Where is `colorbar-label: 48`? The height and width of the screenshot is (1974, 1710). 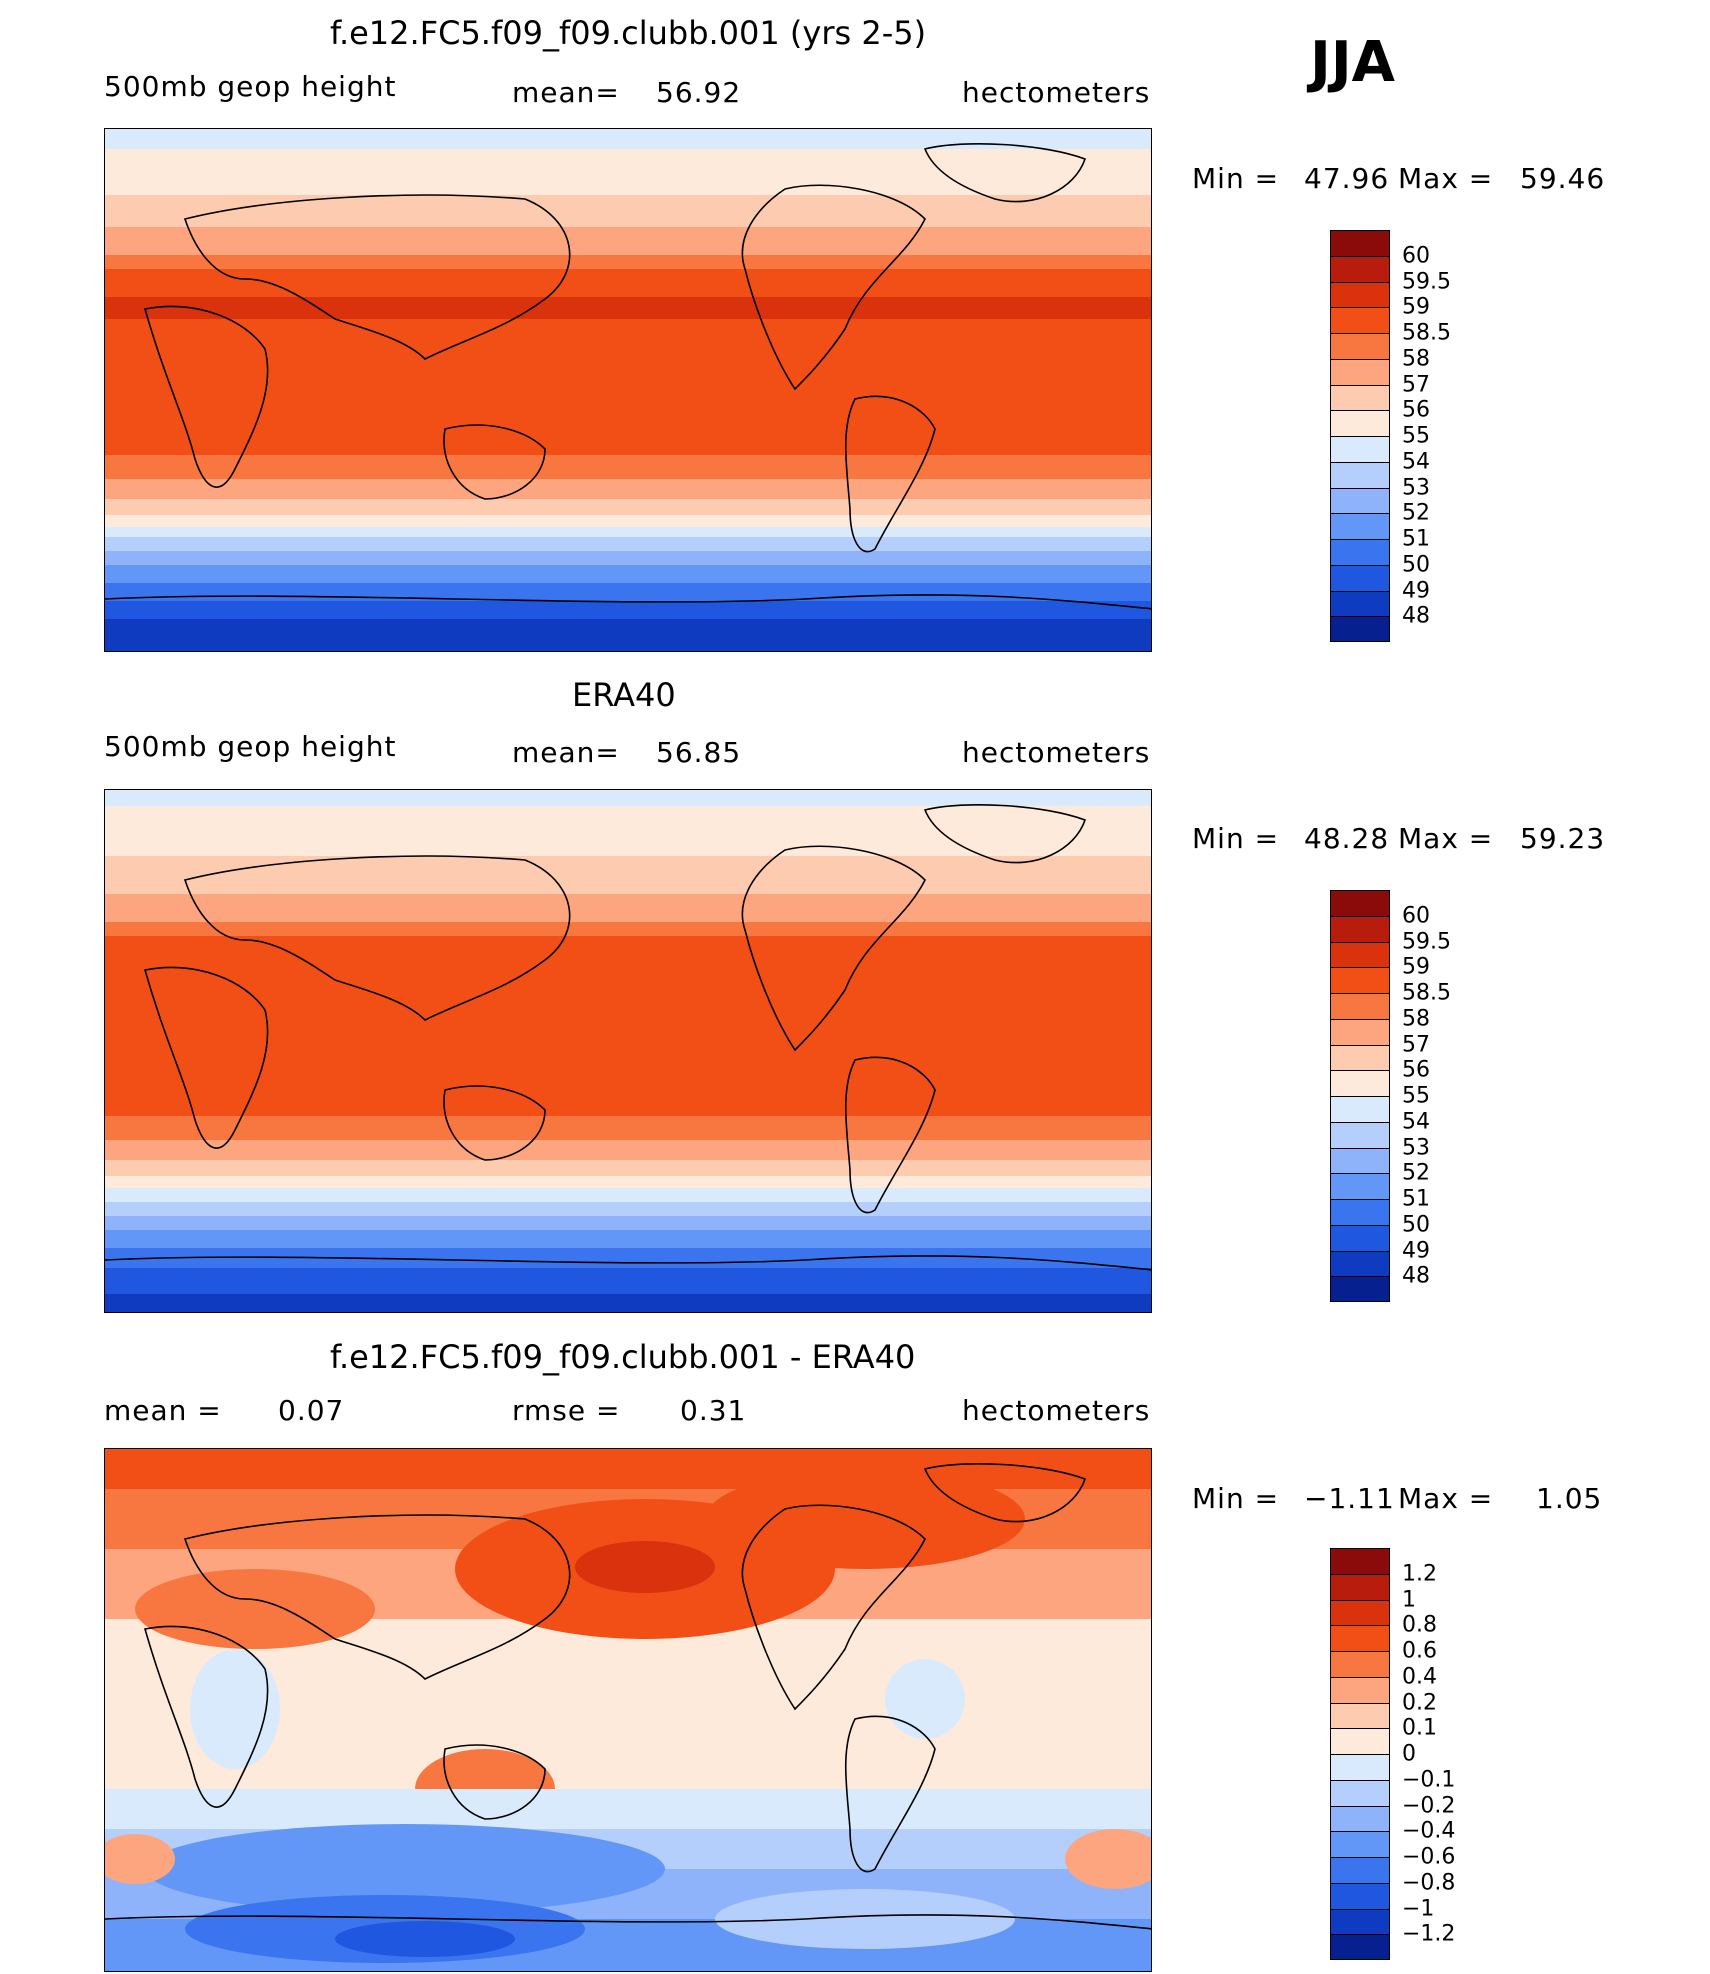 colorbar-label: 48 is located at coordinates (1416, 616).